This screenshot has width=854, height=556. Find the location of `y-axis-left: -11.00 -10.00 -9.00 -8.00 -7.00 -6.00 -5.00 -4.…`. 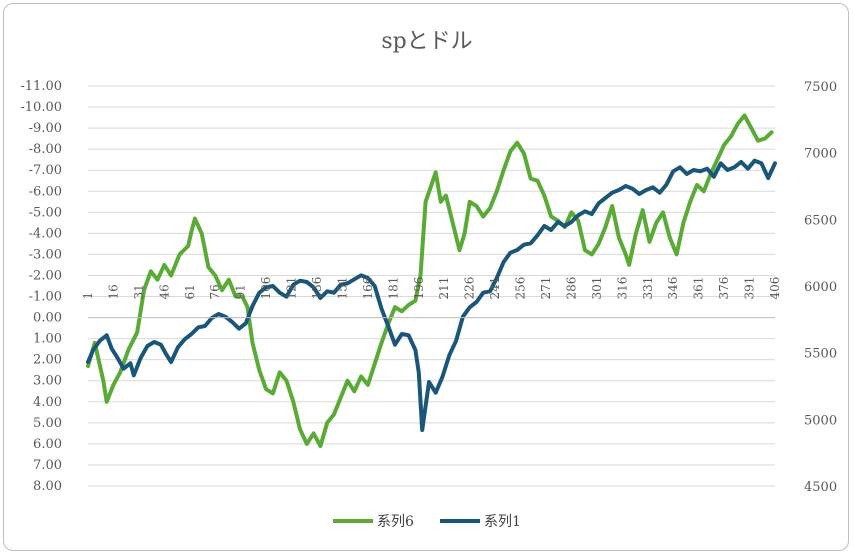

y-axis-left: -11.00 -10.00 -9.00 -8.00 -7.00 -6.00 -5.00 -4.… is located at coordinates (41, 286).